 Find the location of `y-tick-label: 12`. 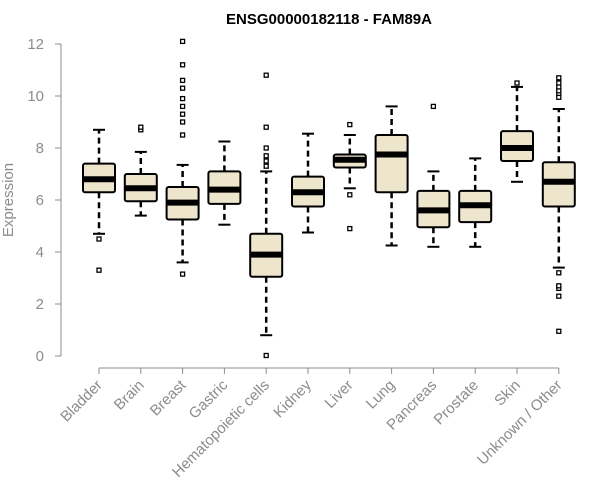

y-tick-label: 12 is located at coordinates (35, 44).